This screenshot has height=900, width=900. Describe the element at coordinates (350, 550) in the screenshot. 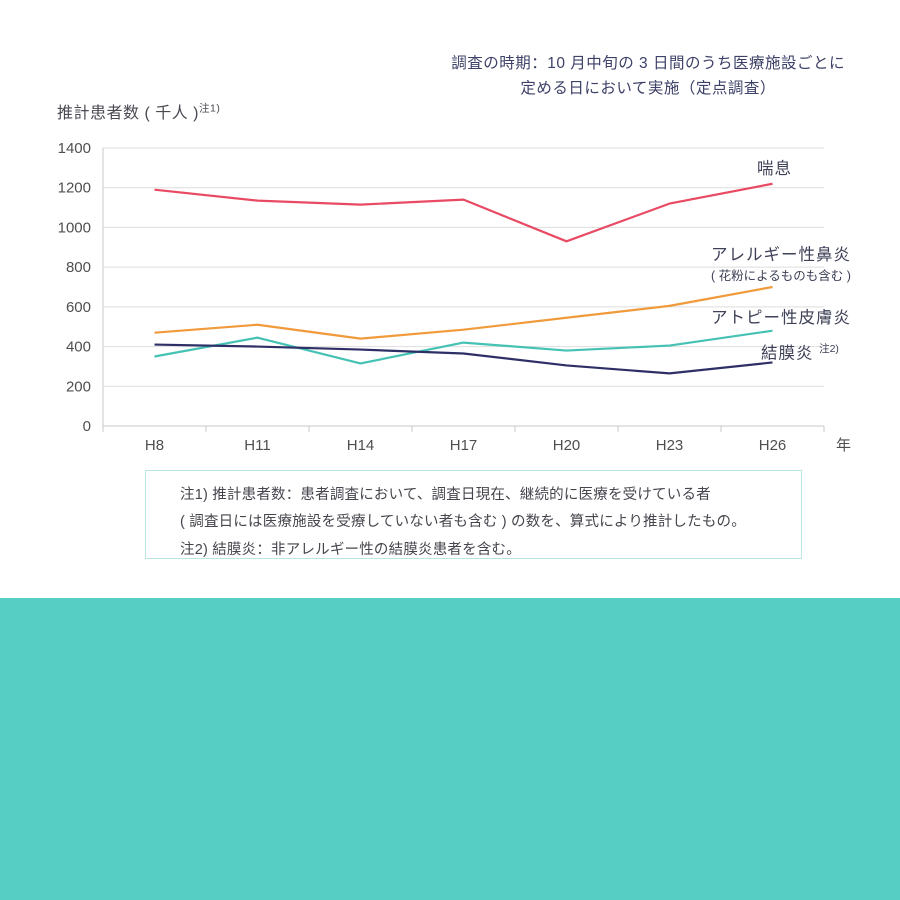

I see `footnote-2: 注2) 結膜炎：非アレルギー性の結膜炎患者を含む。` at that location.